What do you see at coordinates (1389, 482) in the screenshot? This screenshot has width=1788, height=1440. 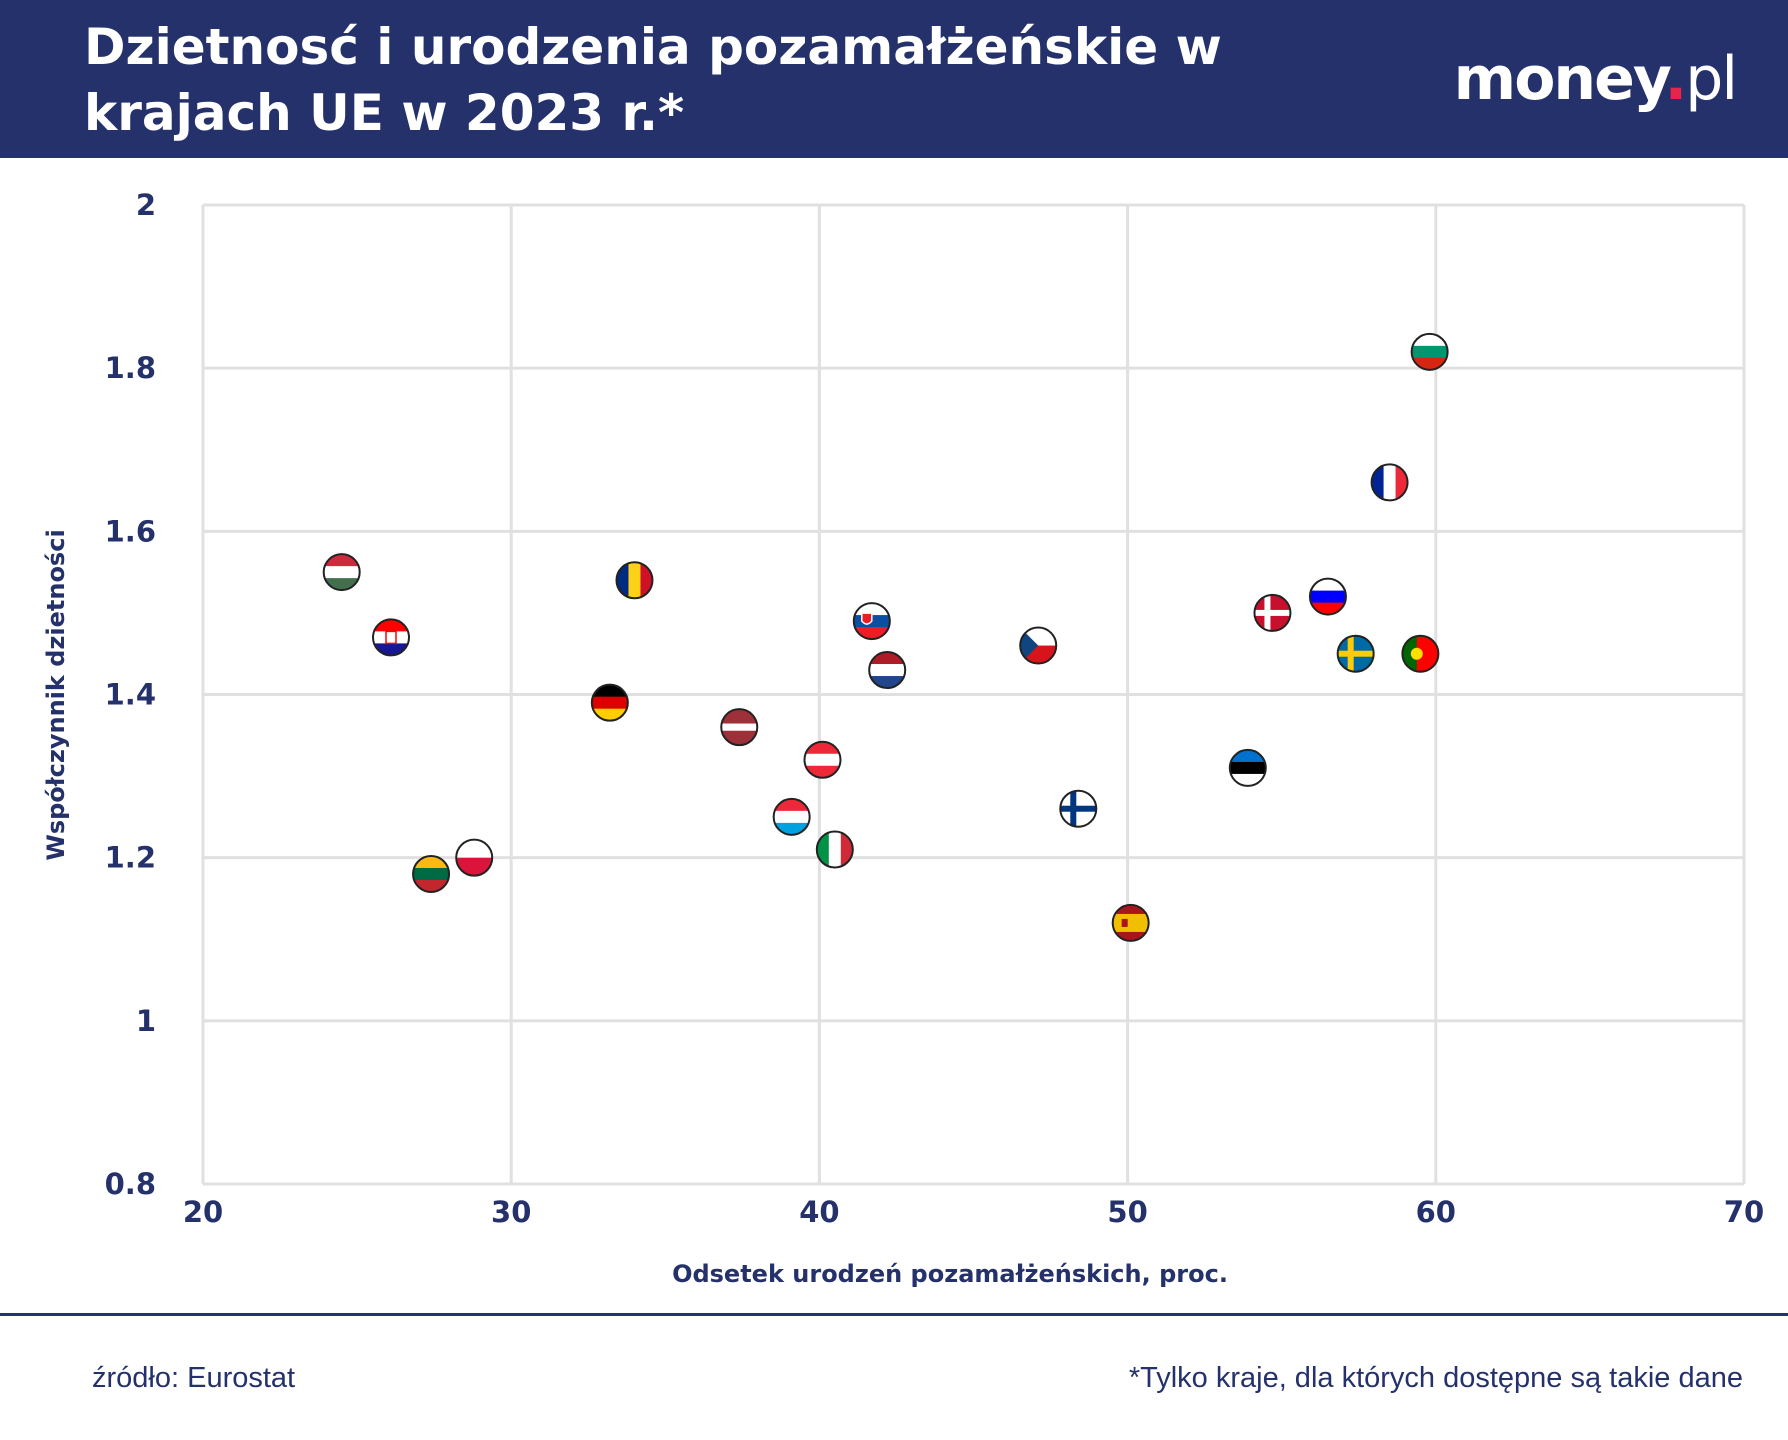 I see `flag-france-icon` at bounding box center [1389, 482].